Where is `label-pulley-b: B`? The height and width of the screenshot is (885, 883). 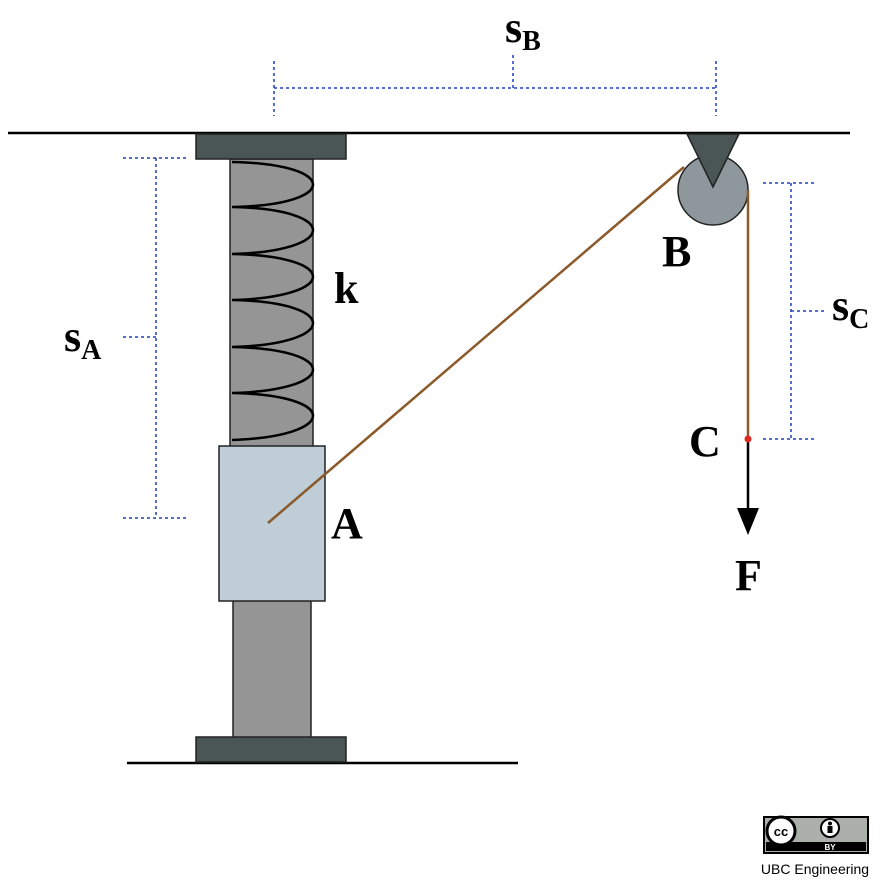
label-pulley-b: B is located at coordinates (676, 251).